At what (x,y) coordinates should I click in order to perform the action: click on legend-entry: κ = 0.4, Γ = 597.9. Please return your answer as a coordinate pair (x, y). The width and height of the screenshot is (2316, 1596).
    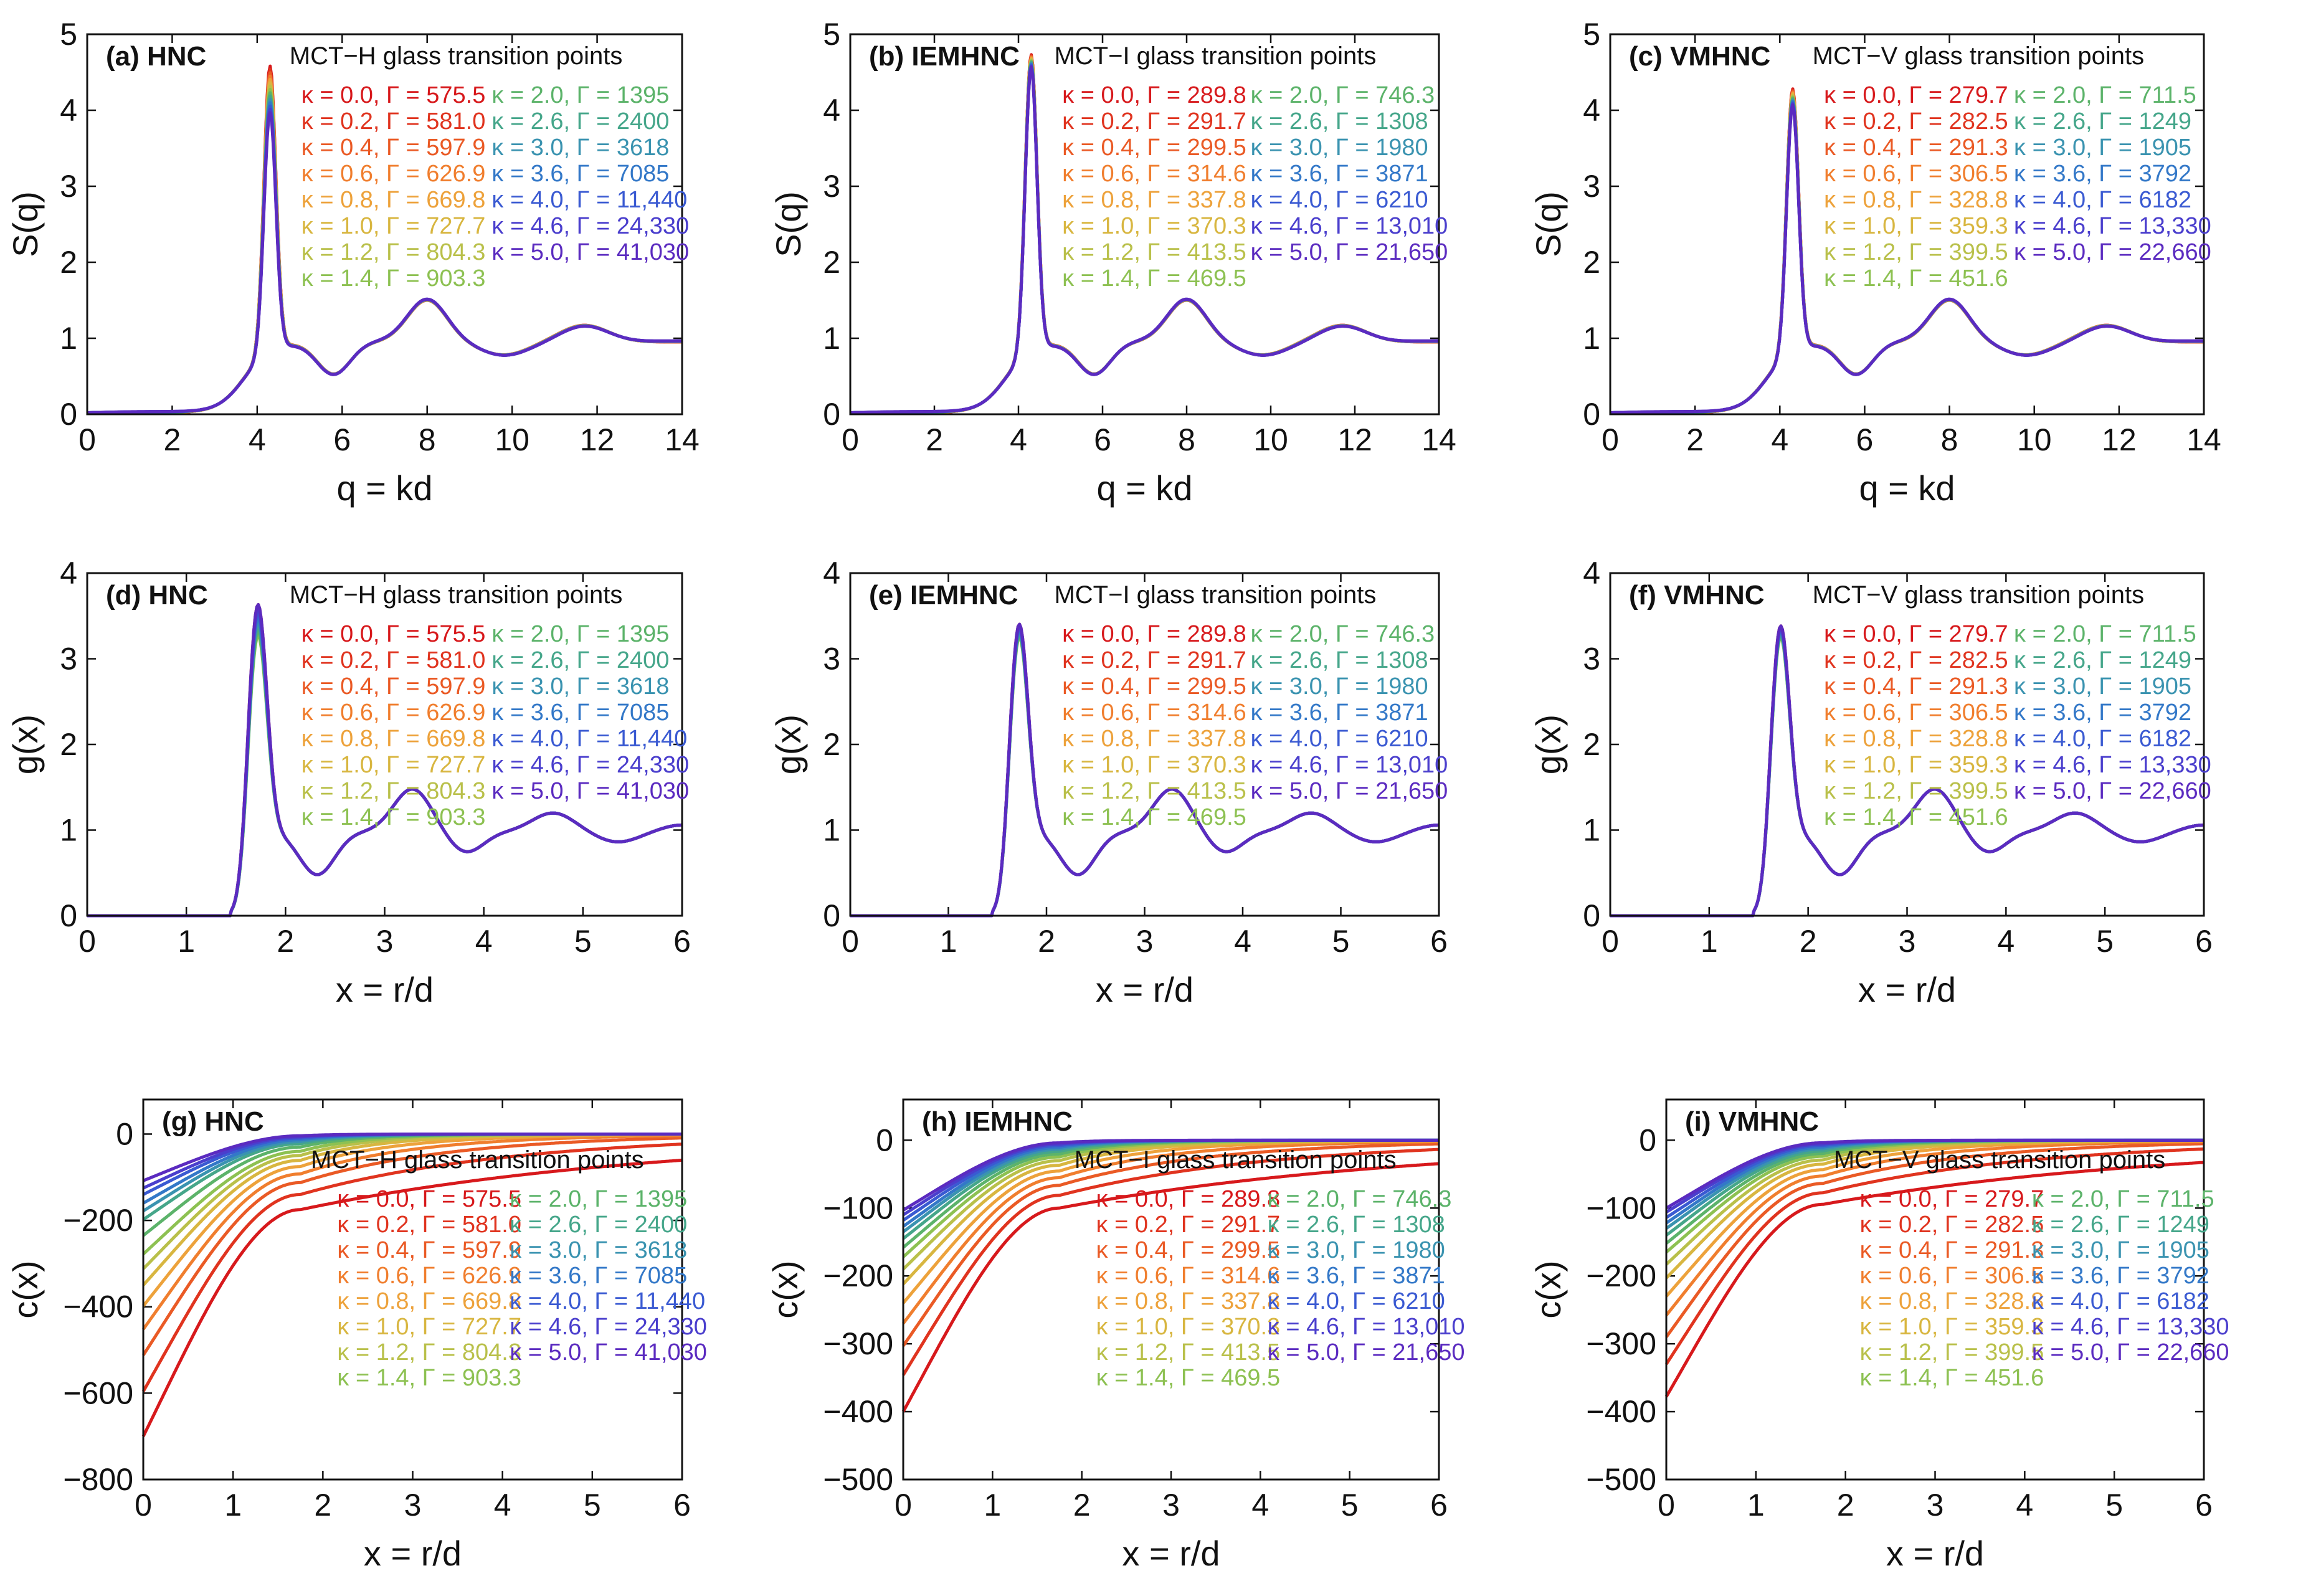
    Looking at the image, I should click on (393, 148).